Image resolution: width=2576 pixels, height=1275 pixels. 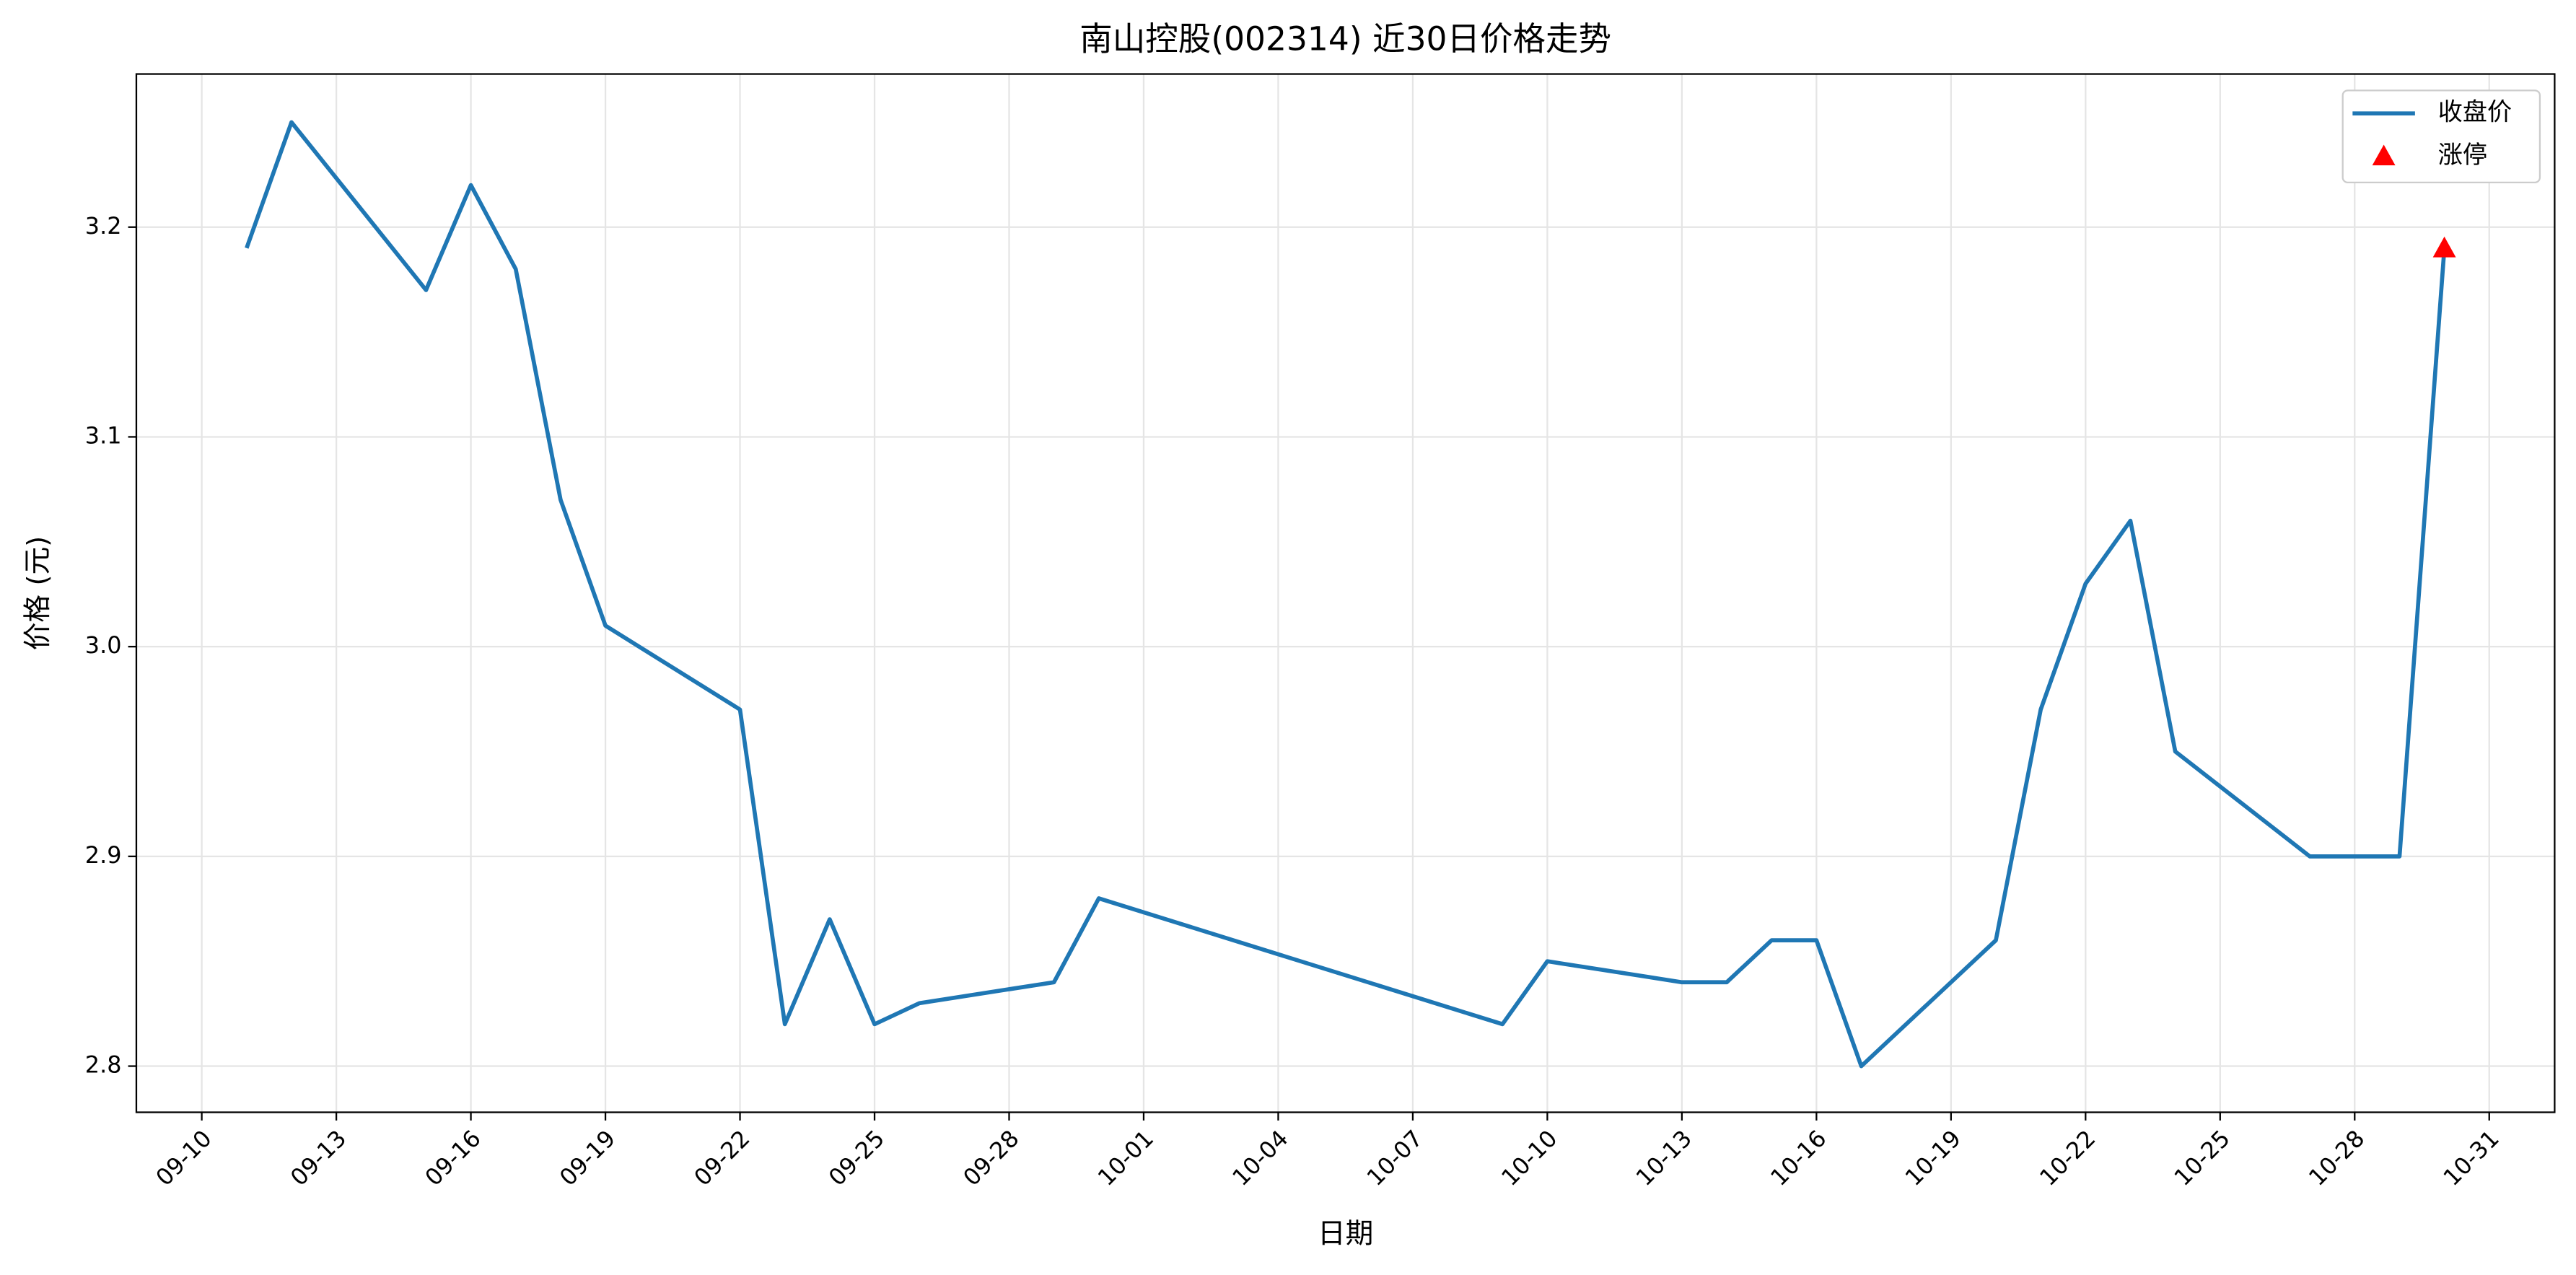 What do you see at coordinates (1529, 1158) in the screenshot?
I see `x-tick-label: 10-10` at bounding box center [1529, 1158].